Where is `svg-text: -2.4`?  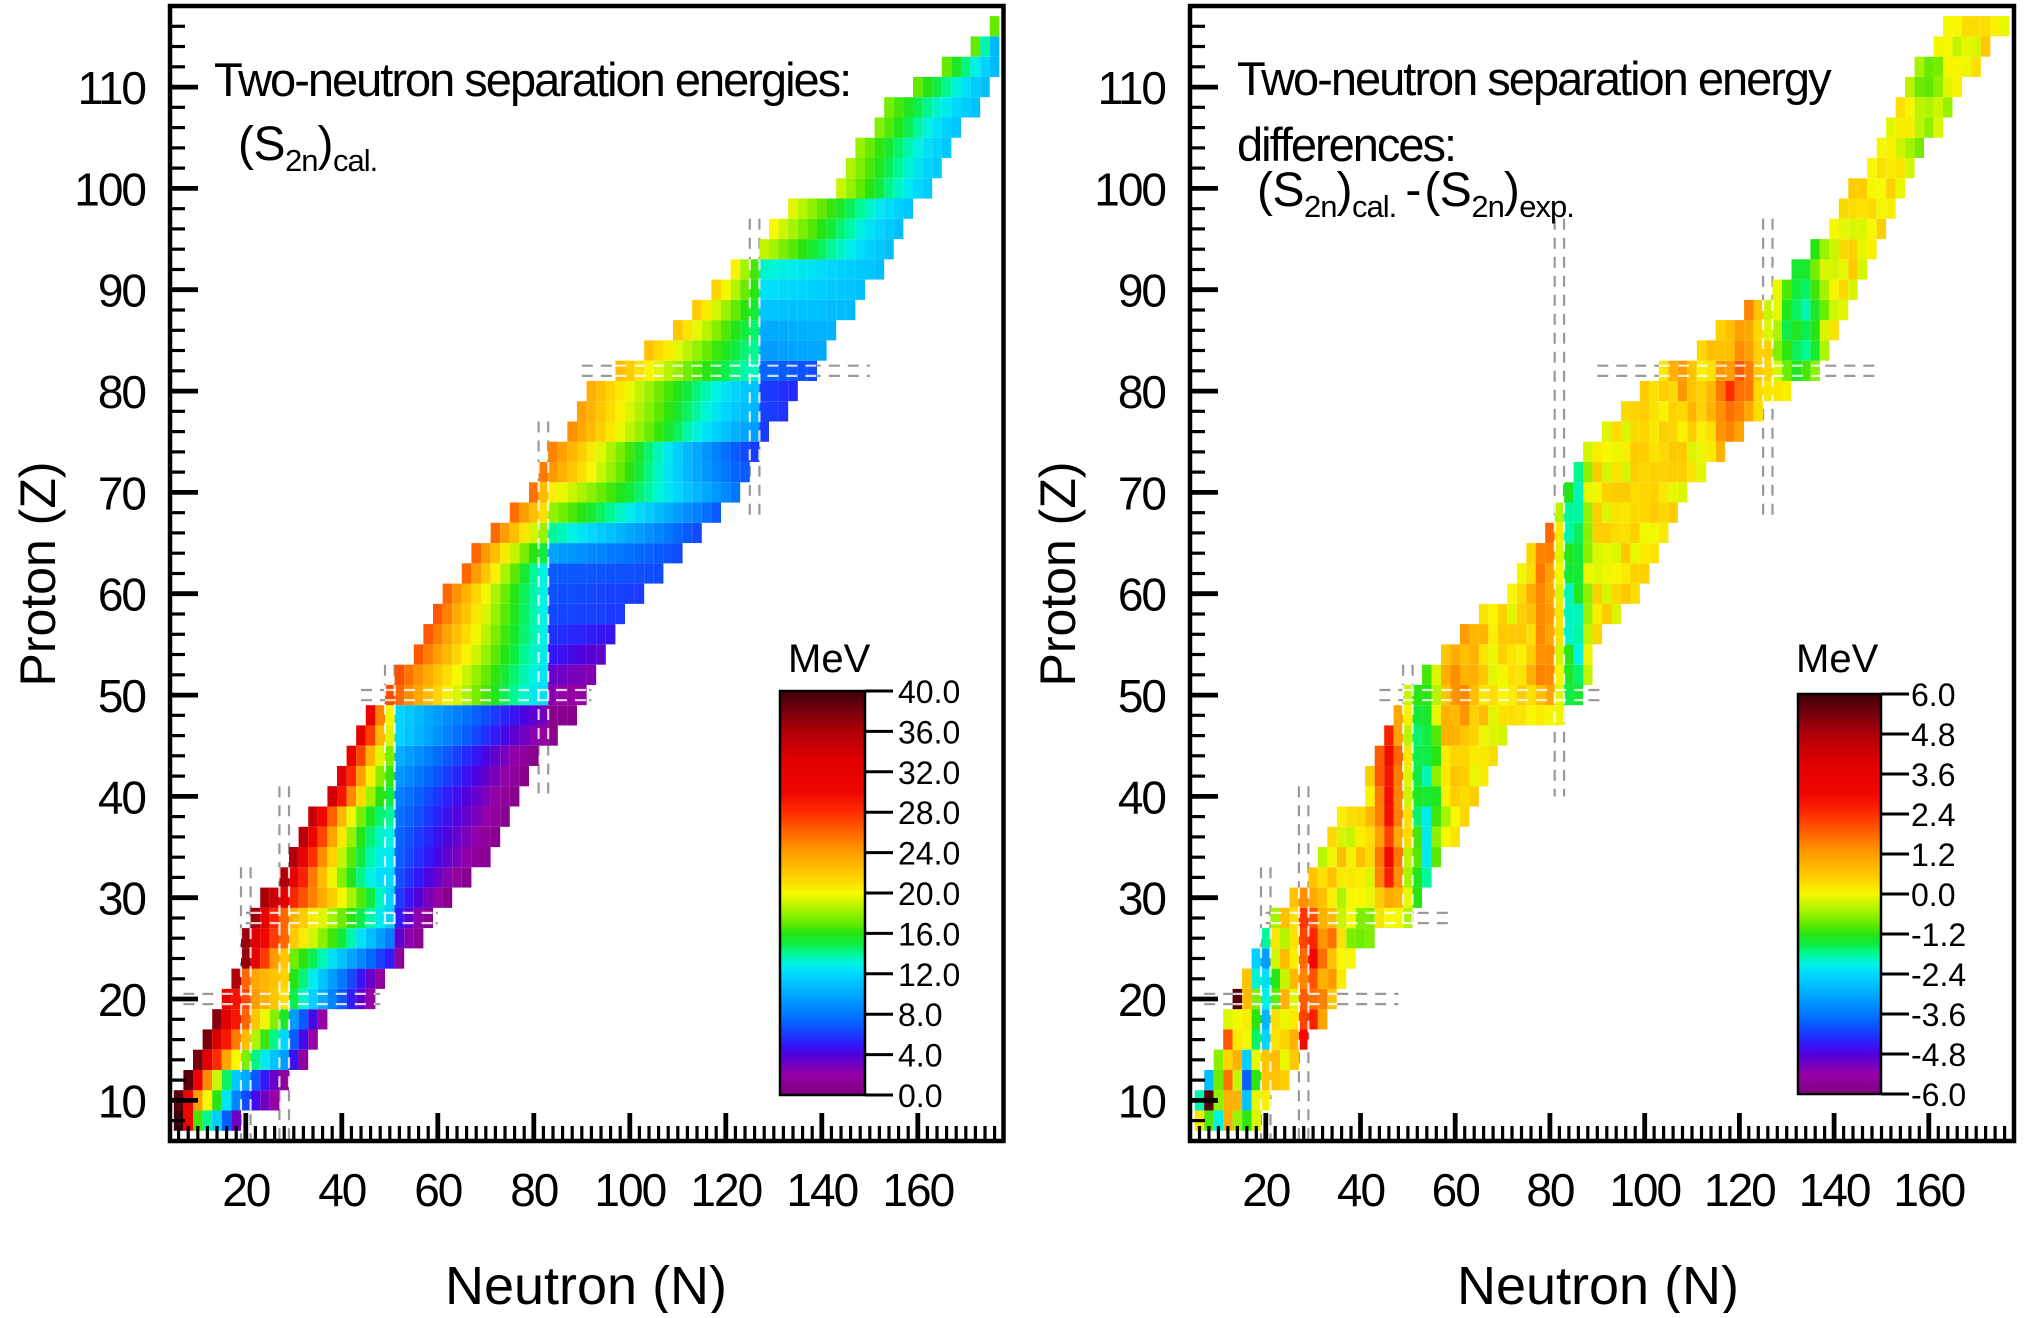 svg-text: -2.4 is located at coordinates (1938, 975).